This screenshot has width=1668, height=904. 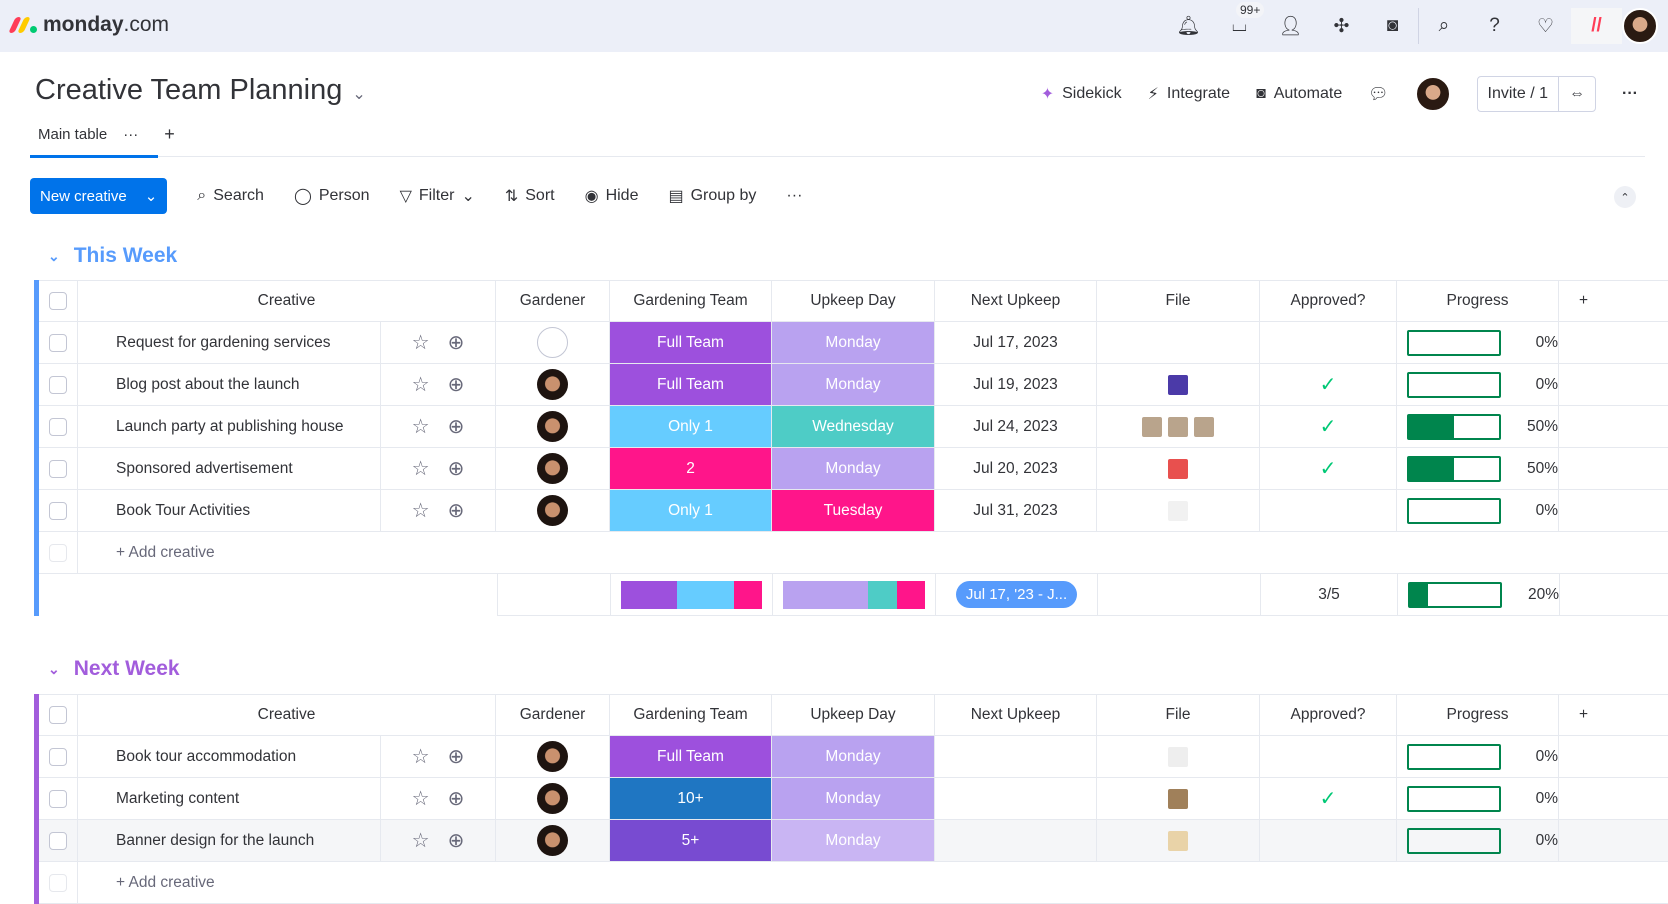 What do you see at coordinates (229, 510) in the screenshot?
I see `item-name: Book Tour Activities` at bounding box center [229, 510].